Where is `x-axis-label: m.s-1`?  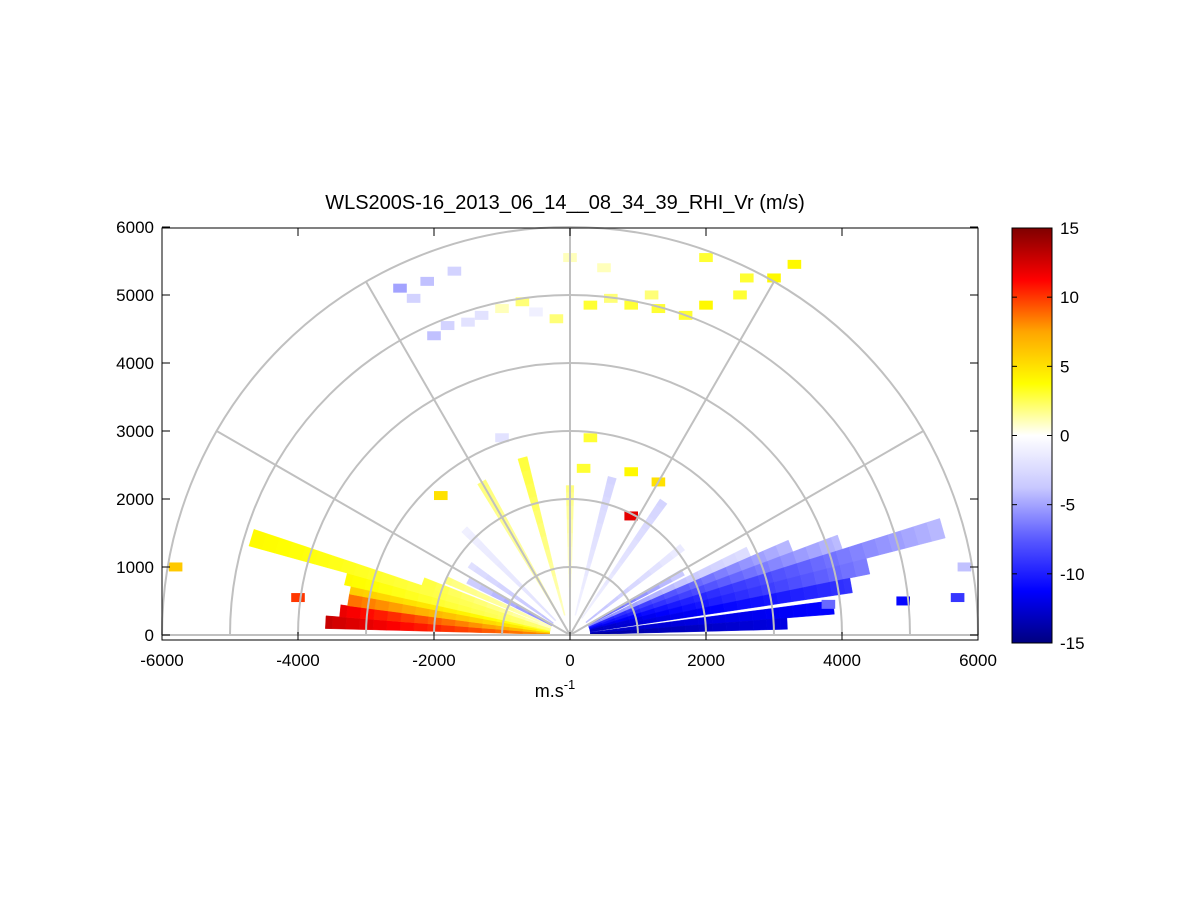
x-axis-label: m.s-1 is located at coordinates (555, 689).